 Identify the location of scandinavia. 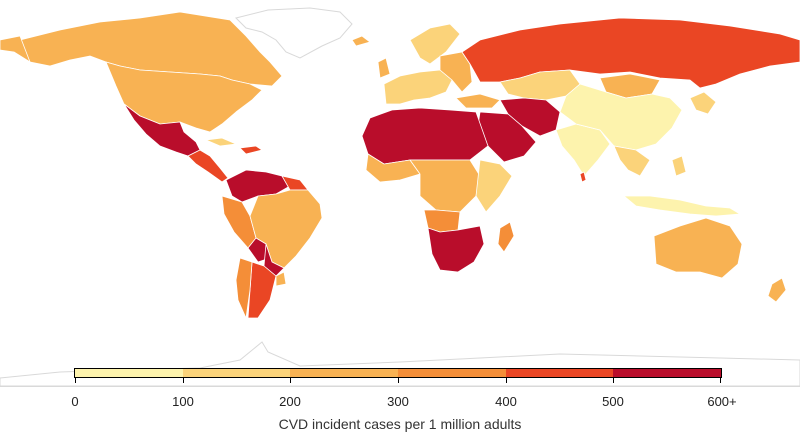
(435, 44).